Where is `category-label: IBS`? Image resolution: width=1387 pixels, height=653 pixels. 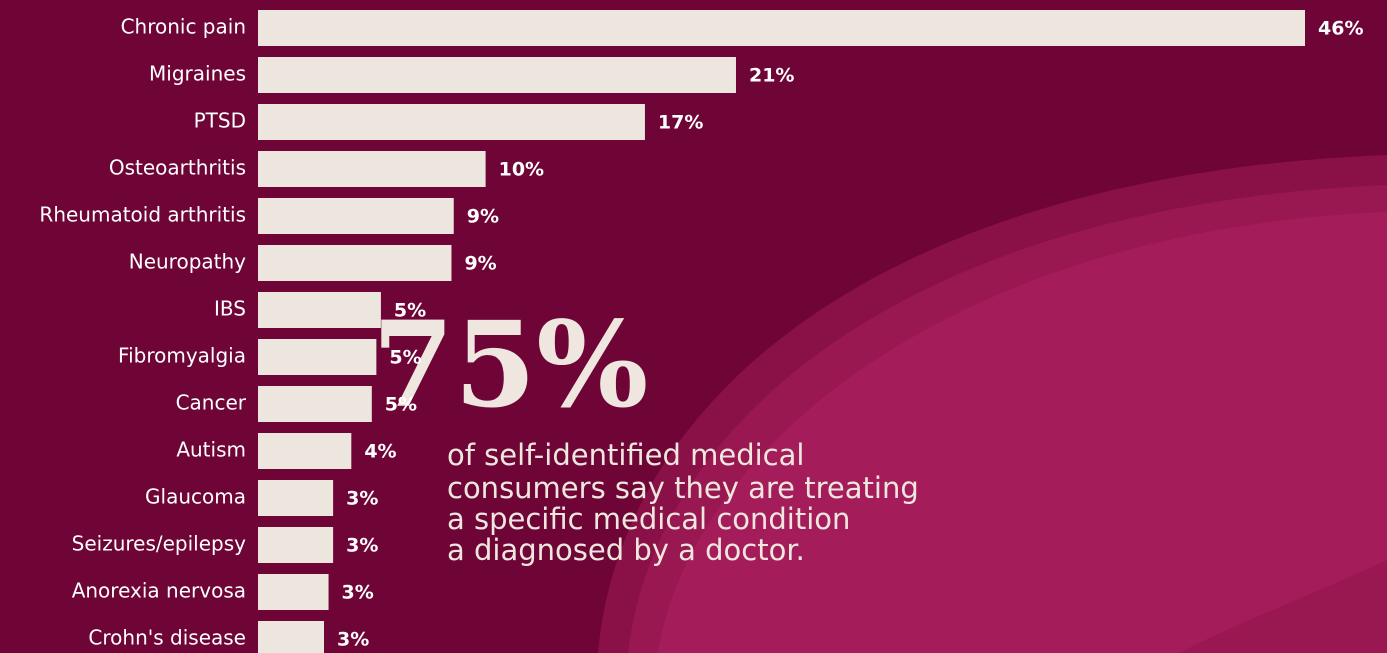 category-label: IBS is located at coordinates (230, 309).